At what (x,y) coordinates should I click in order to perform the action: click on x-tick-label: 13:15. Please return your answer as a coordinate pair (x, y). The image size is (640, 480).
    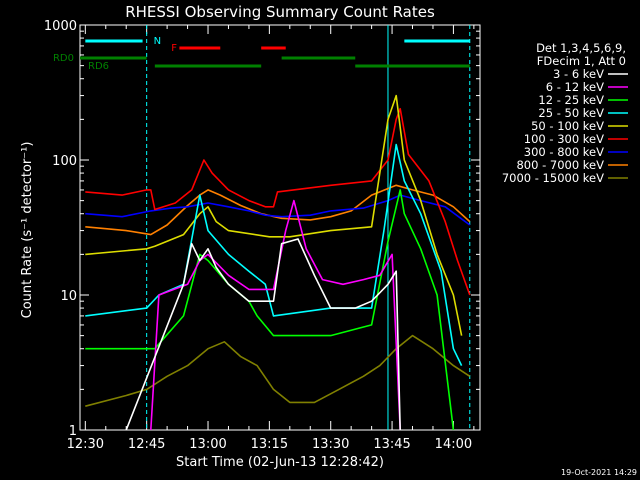
    Looking at the image, I should click on (269, 444).